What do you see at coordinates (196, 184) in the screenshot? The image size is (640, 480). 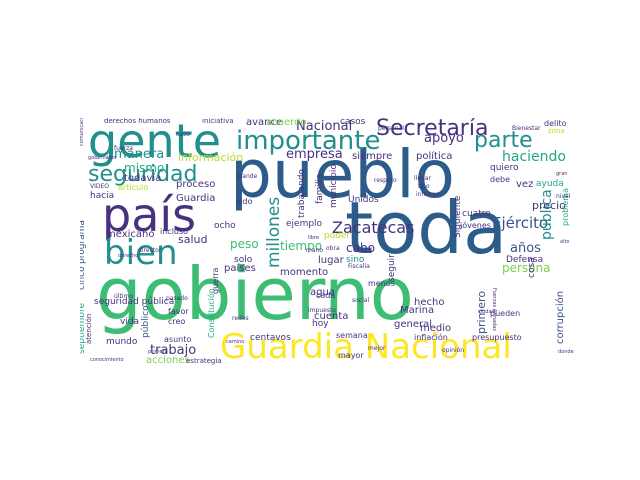 I see `word-proceso: proceso` at bounding box center [196, 184].